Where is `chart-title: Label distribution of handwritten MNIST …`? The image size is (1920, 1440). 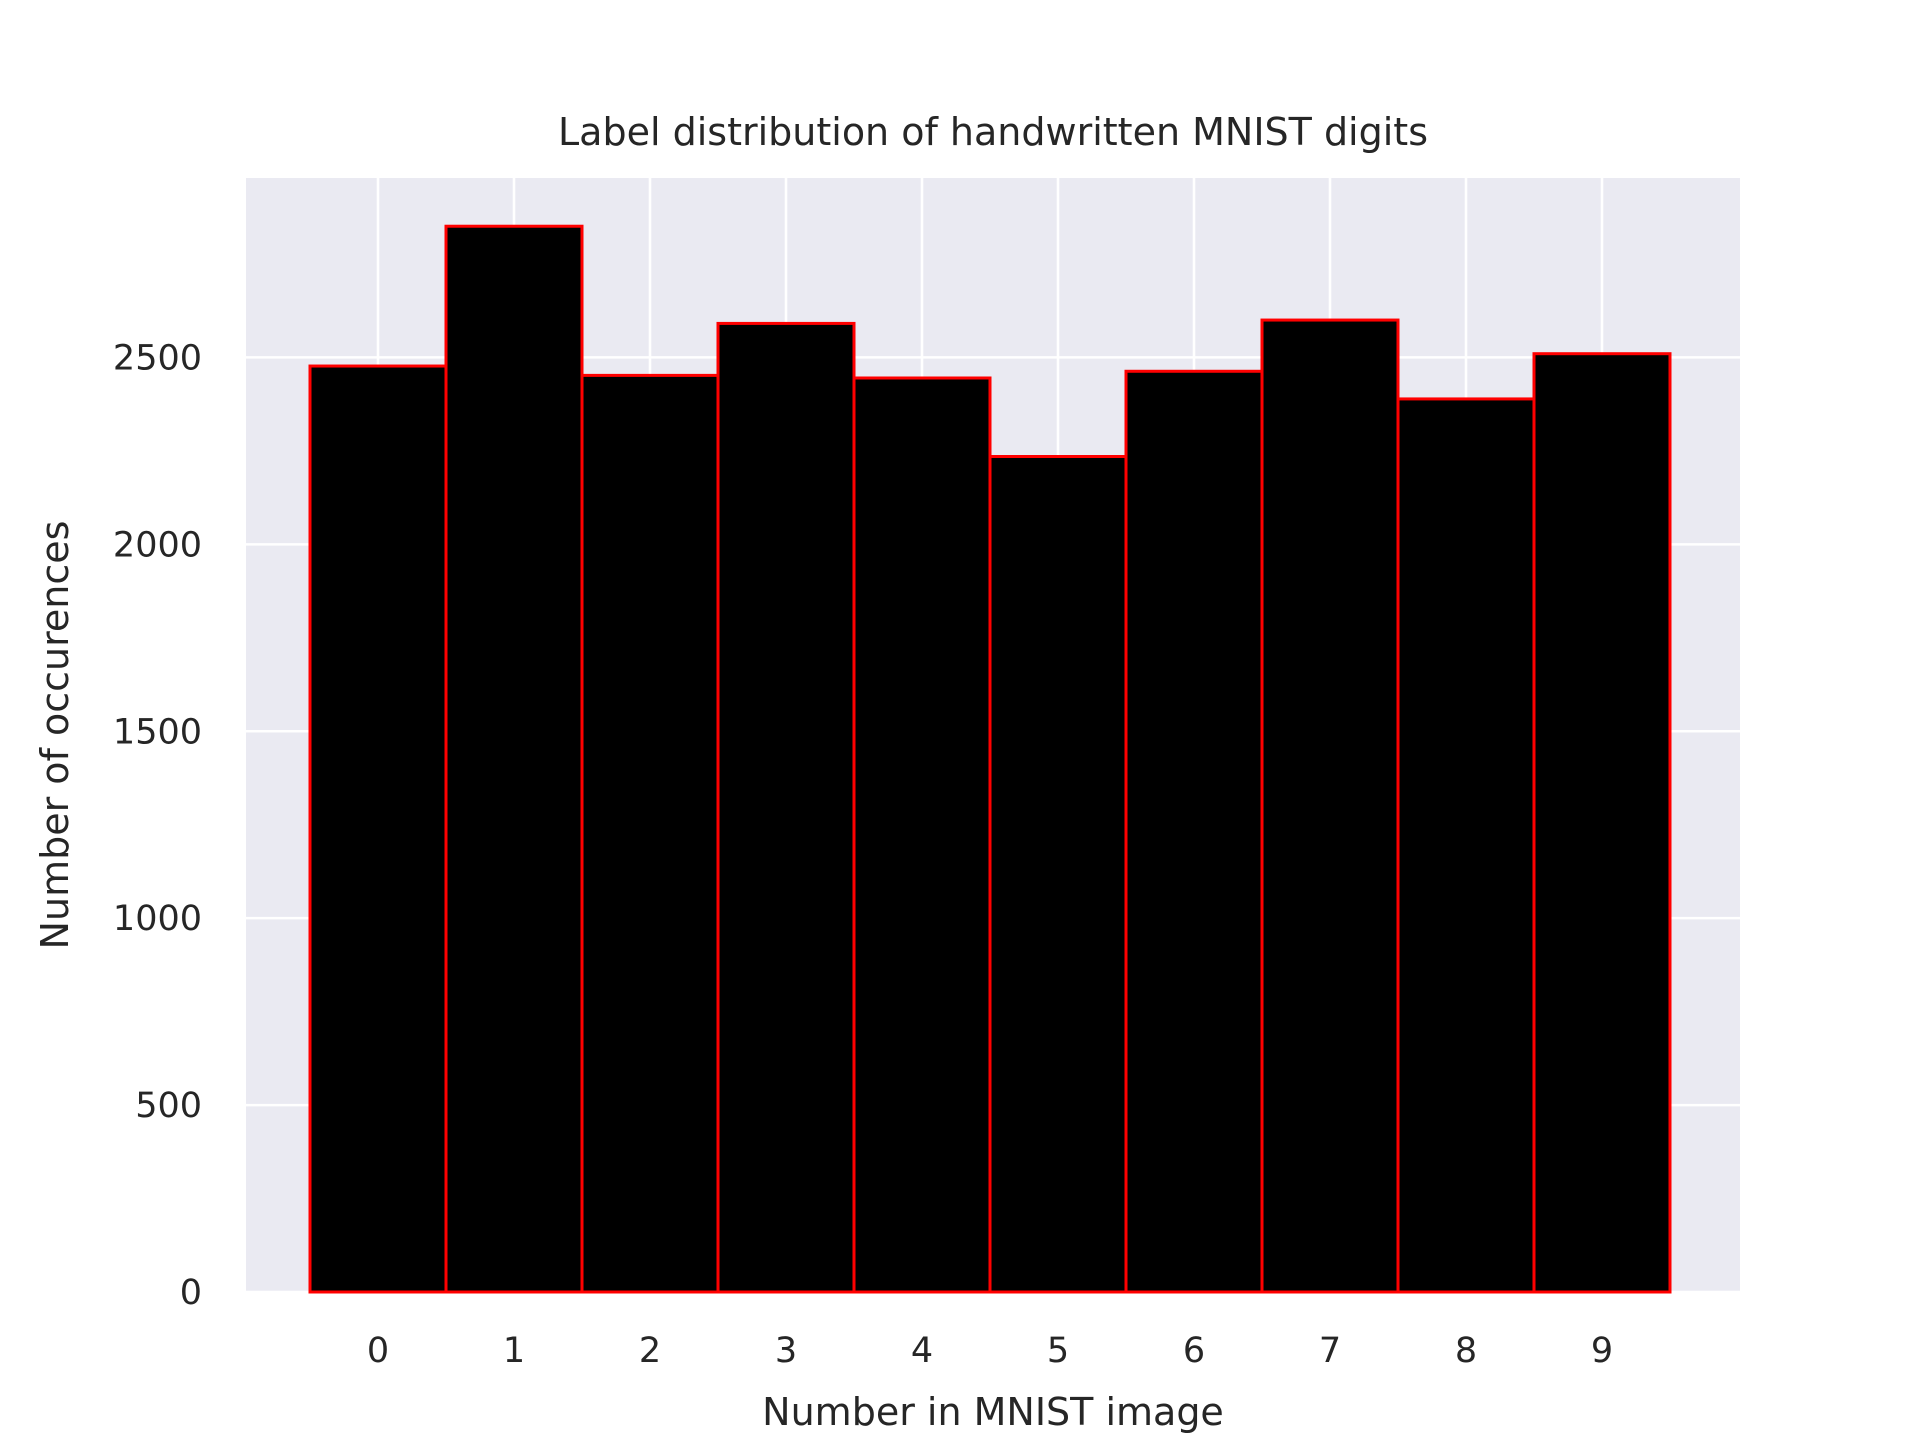 chart-title: Label distribution of handwritten MNIST … is located at coordinates (993, 132).